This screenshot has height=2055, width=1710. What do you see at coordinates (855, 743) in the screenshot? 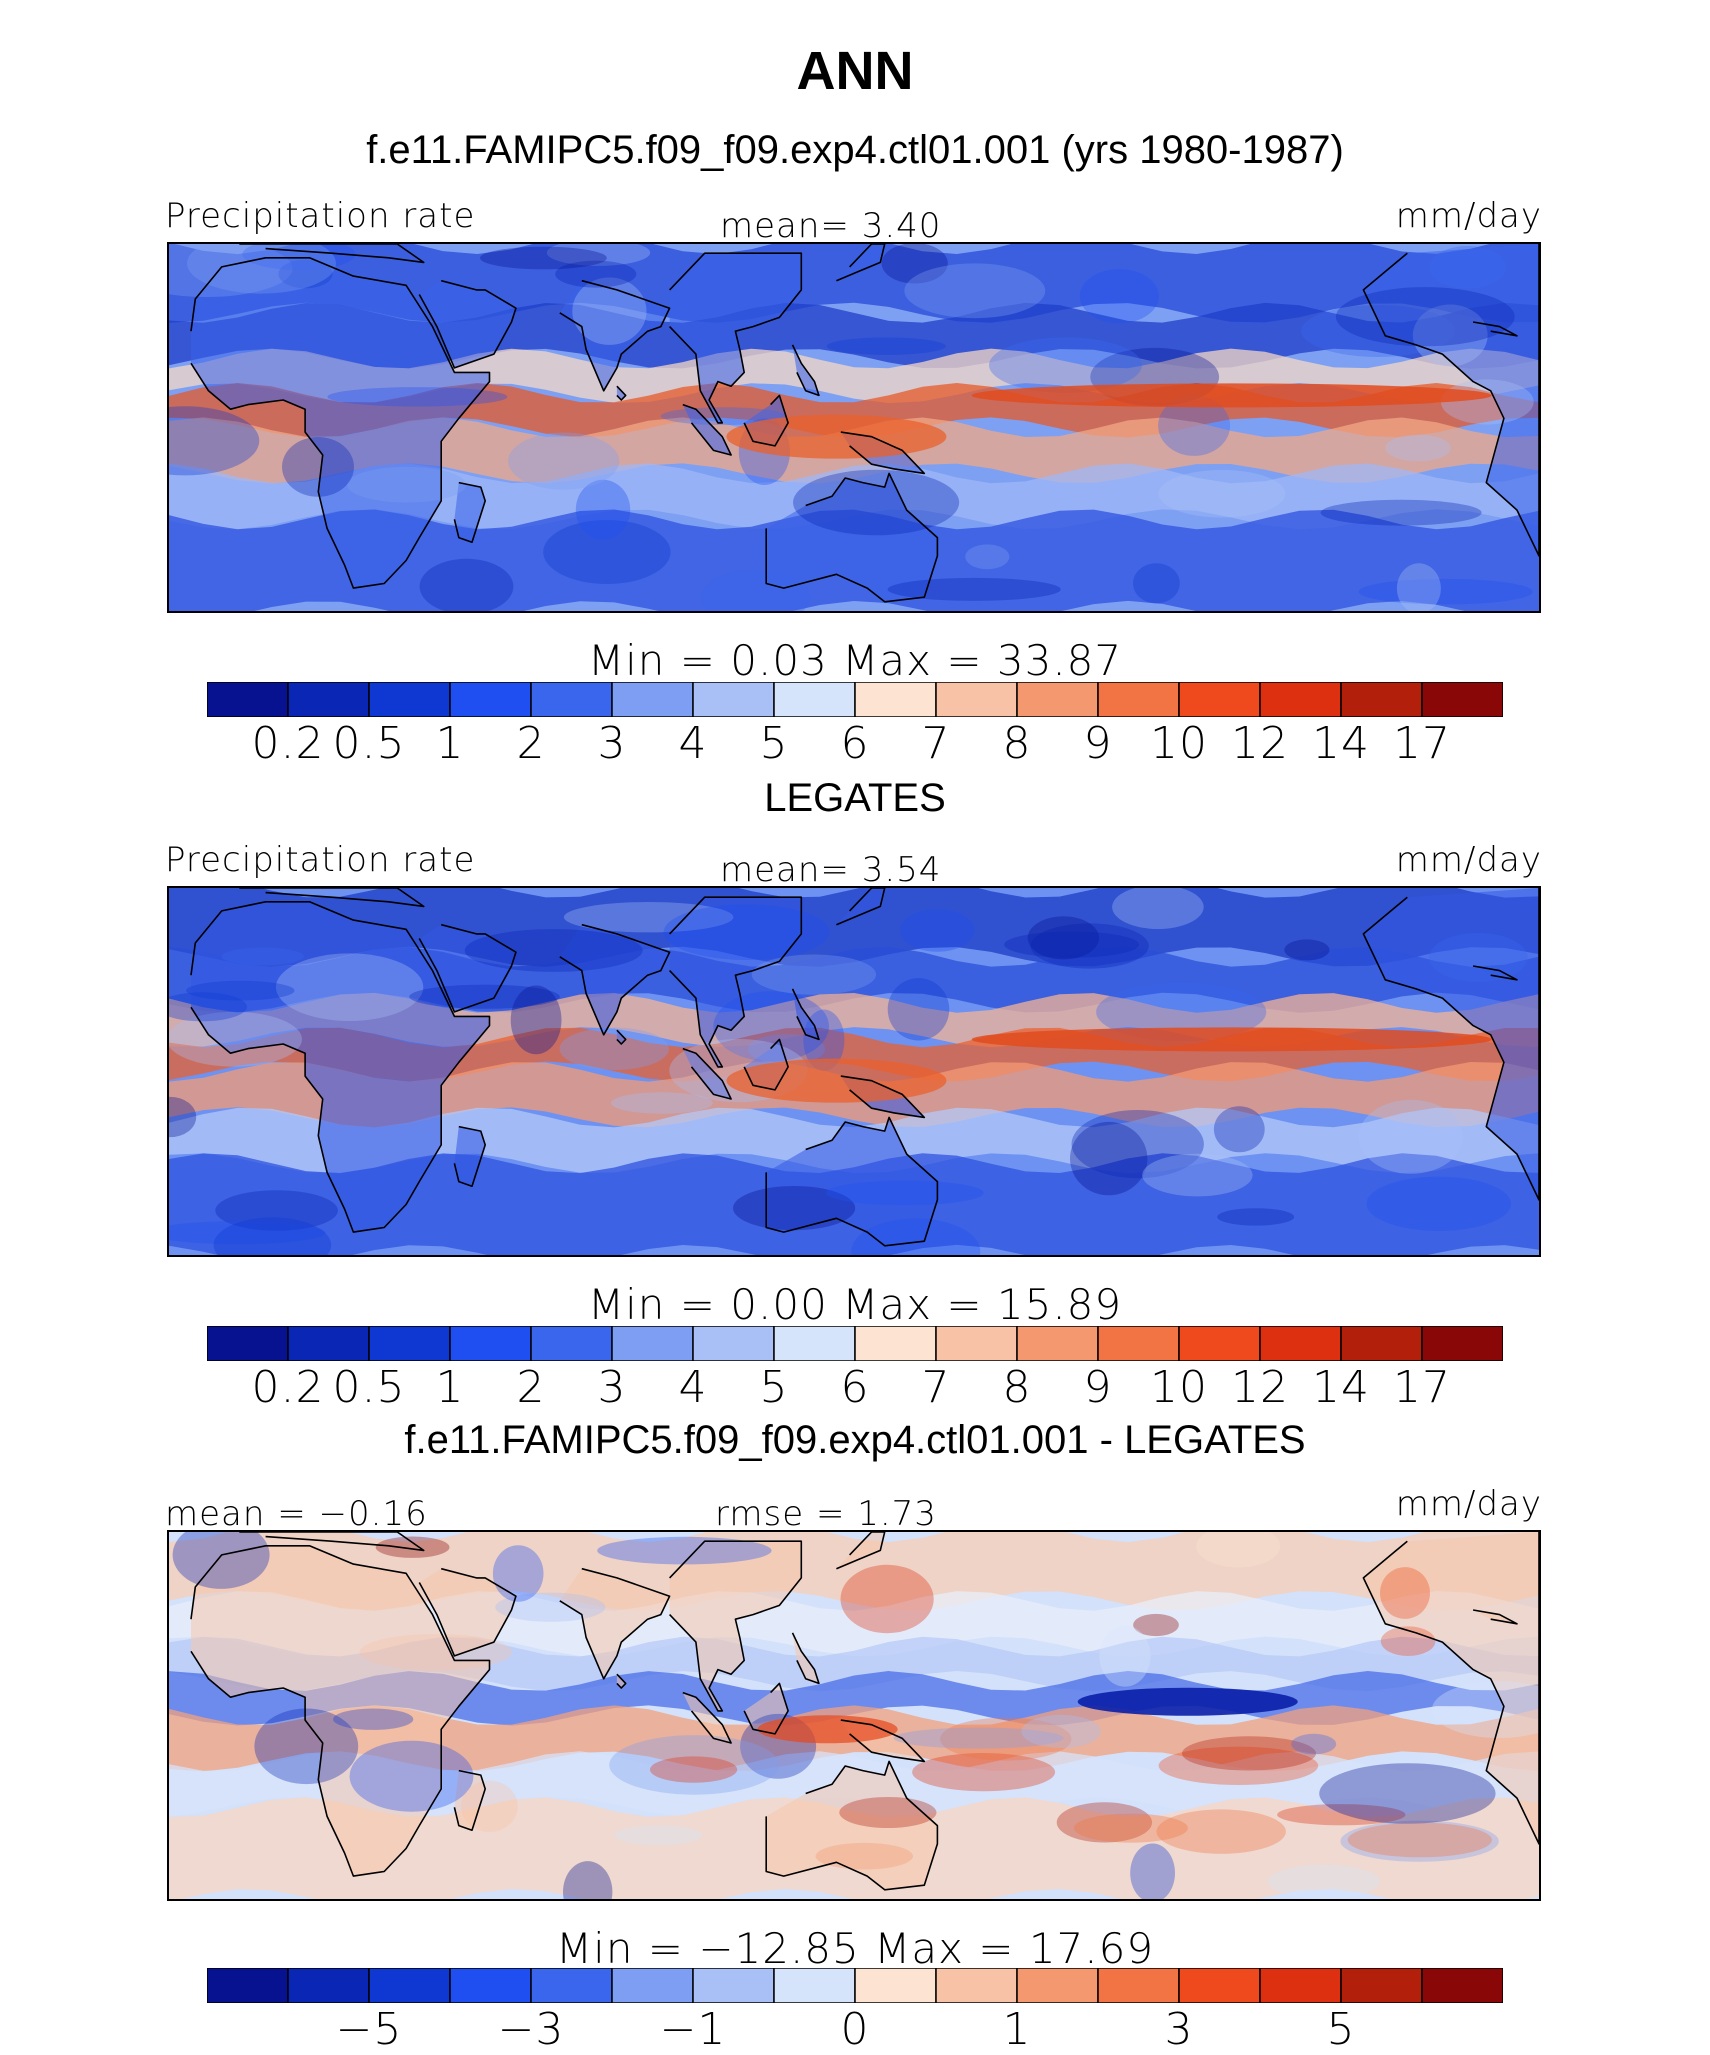
I see `panel-model-colorbar-ticks: 0.2 0.5 1 2 3 4 5 6 7 8 9 10 12 14 17` at bounding box center [855, 743].